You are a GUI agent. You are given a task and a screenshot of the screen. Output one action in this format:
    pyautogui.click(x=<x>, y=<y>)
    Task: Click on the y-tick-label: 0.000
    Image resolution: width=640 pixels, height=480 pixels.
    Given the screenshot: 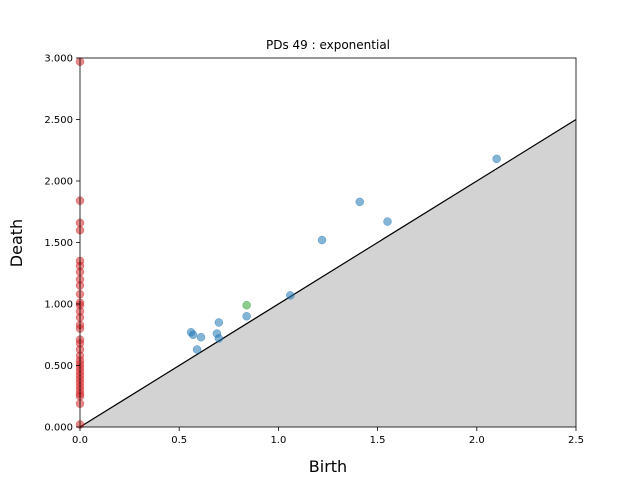 What is the action you would take?
    pyautogui.click(x=58, y=428)
    